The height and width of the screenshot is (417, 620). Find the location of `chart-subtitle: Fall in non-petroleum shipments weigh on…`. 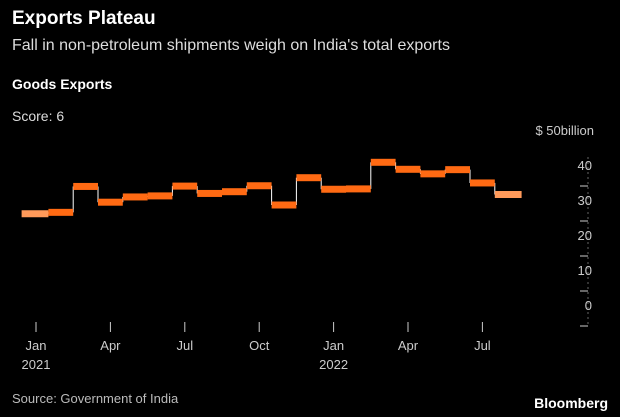

chart-subtitle: Fall in non-petroleum shipments weigh on… is located at coordinates (231, 45).